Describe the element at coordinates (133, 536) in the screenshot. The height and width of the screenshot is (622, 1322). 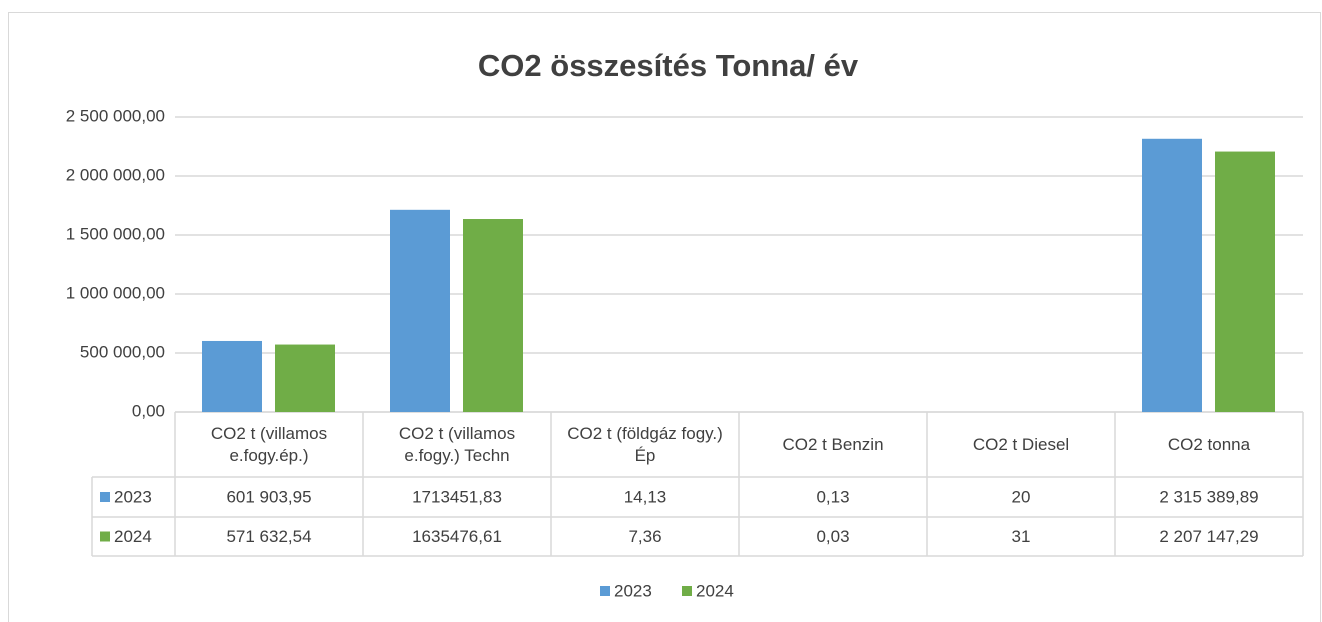
I see `row-header: 2024` at that location.